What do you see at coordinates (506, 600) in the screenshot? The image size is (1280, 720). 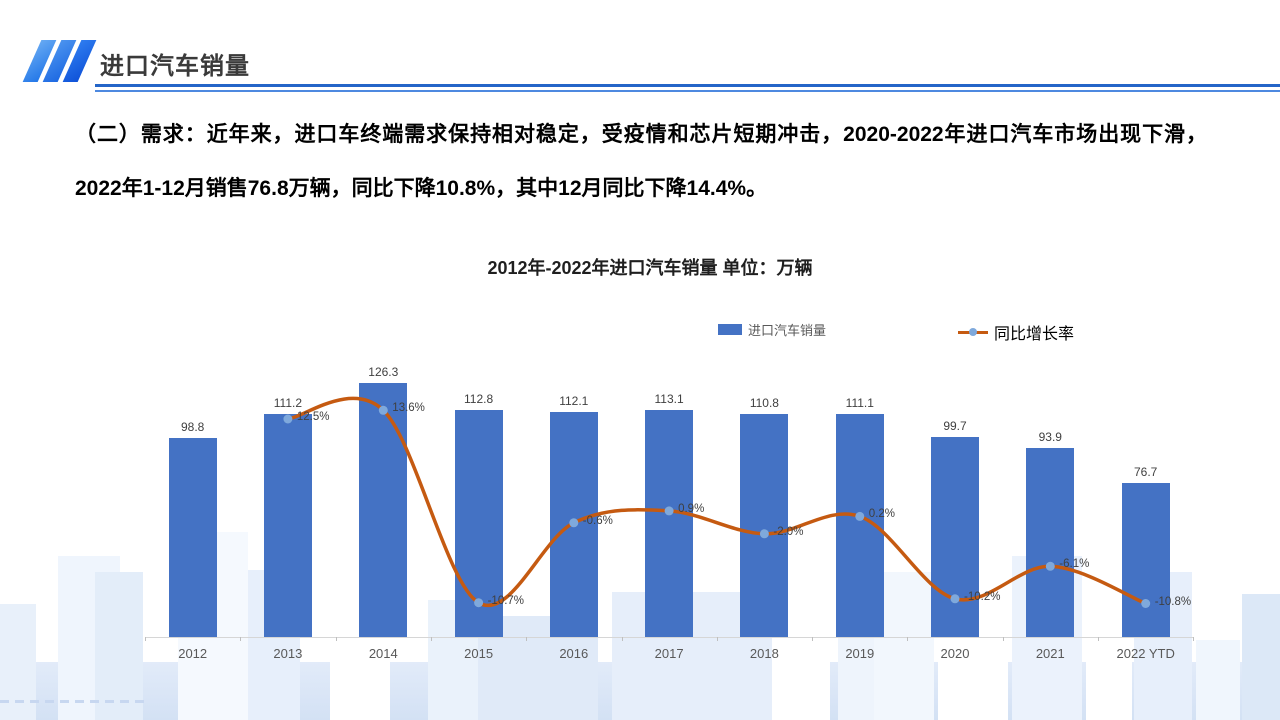 I see `line-value-label: -10.7%` at bounding box center [506, 600].